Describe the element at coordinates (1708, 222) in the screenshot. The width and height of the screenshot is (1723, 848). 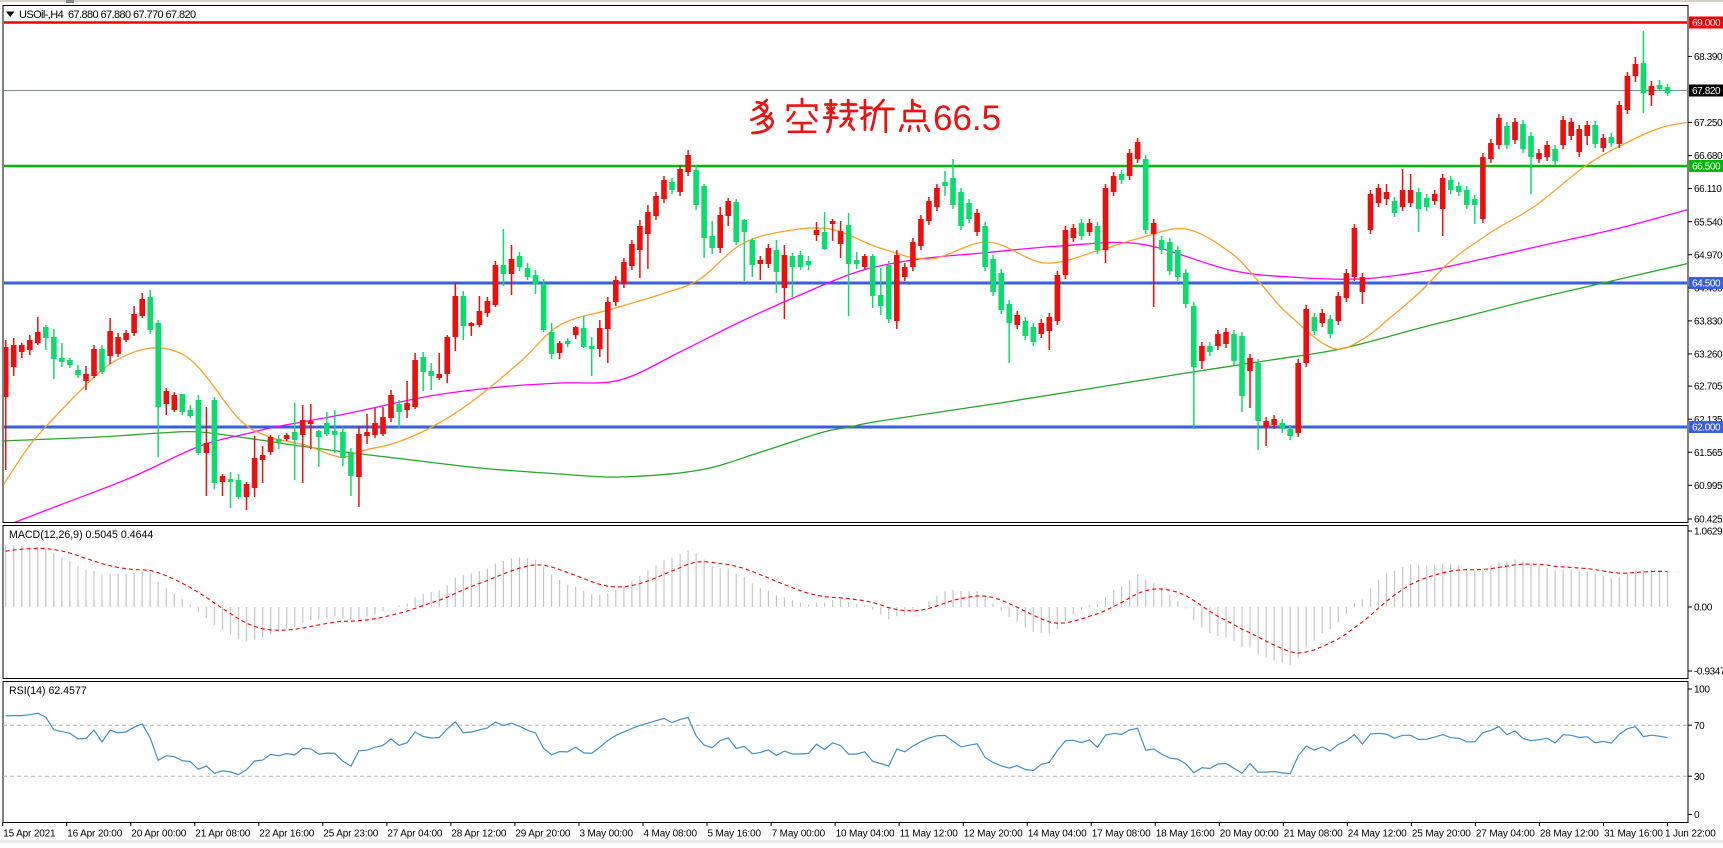
I see `svg-text: 65.540` at that location.